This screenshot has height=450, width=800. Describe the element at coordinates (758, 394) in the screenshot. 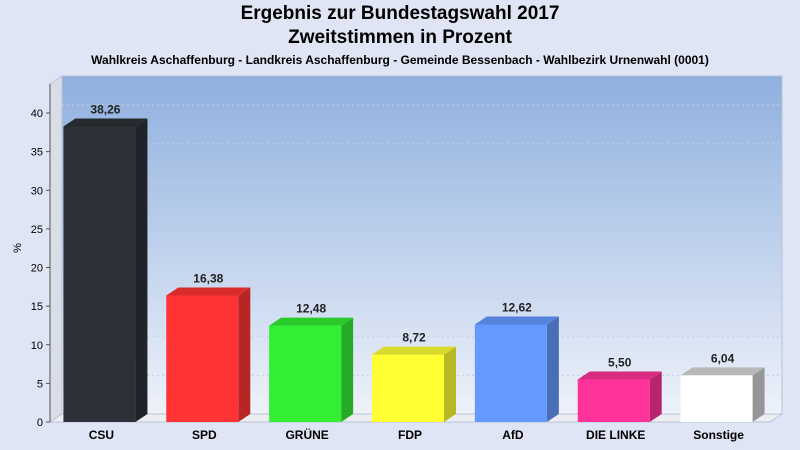

I see `bar-side-sonstige` at that location.